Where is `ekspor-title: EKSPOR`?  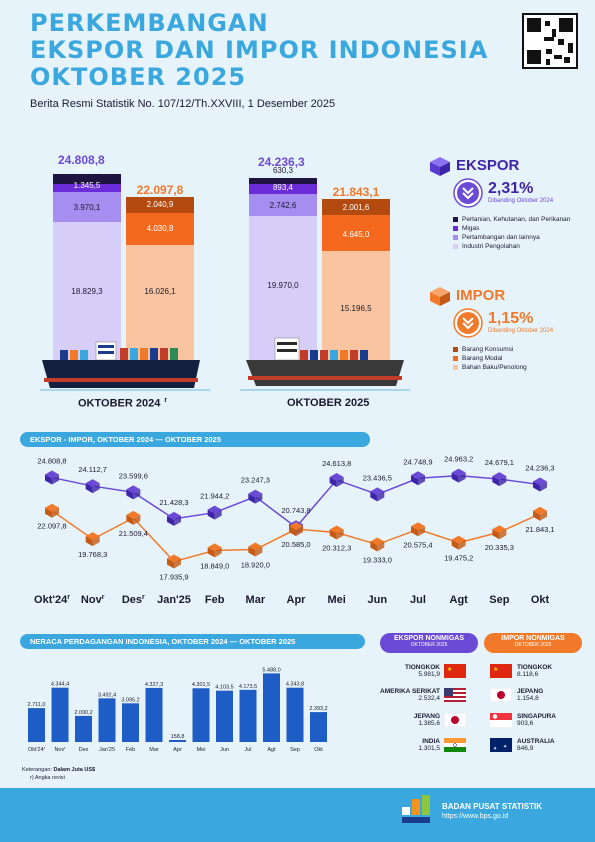
ekspor-title: EKSPOR is located at coordinates (488, 165).